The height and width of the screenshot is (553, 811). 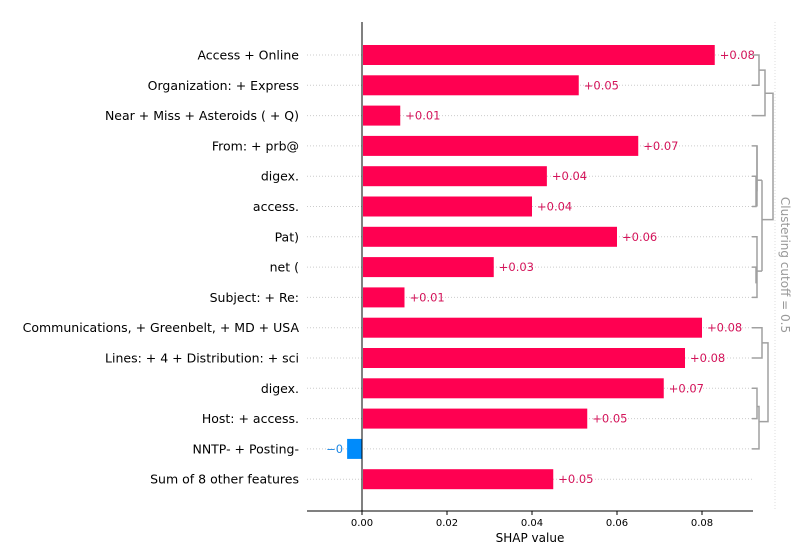 What do you see at coordinates (516, 267) in the screenshot?
I see `value-label: +0.03` at bounding box center [516, 267].